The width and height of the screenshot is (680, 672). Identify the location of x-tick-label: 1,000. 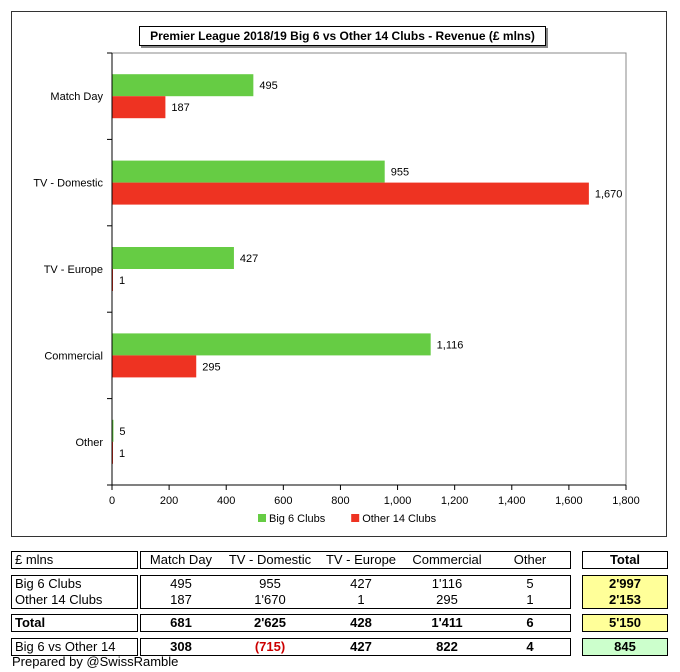
(398, 501).